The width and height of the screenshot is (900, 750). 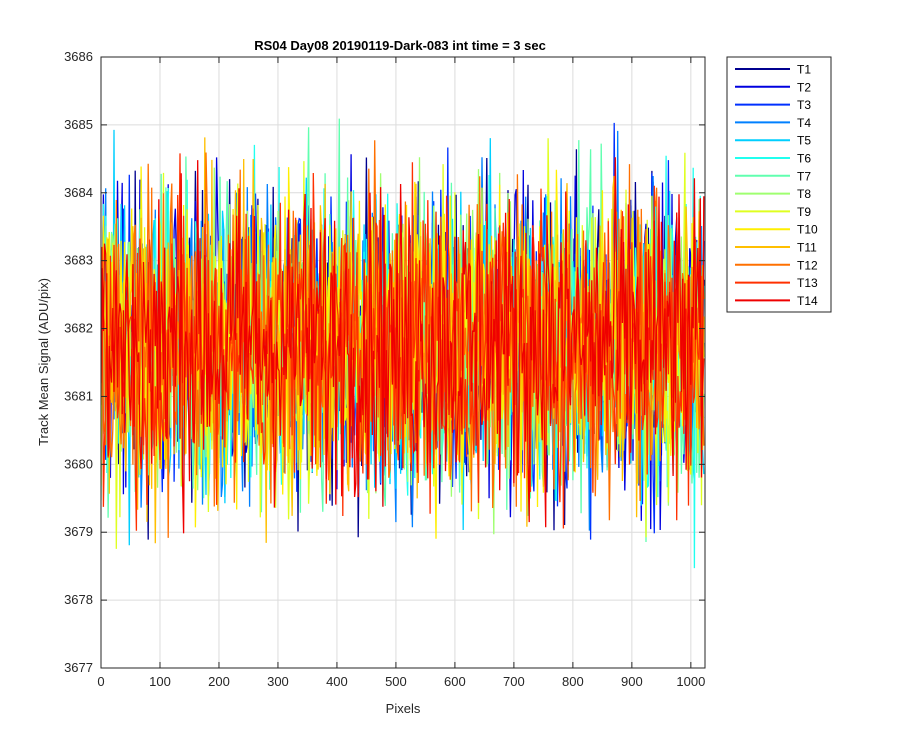 What do you see at coordinates (632, 681) in the screenshot?
I see `x-tick-label: 900` at bounding box center [632, 681].